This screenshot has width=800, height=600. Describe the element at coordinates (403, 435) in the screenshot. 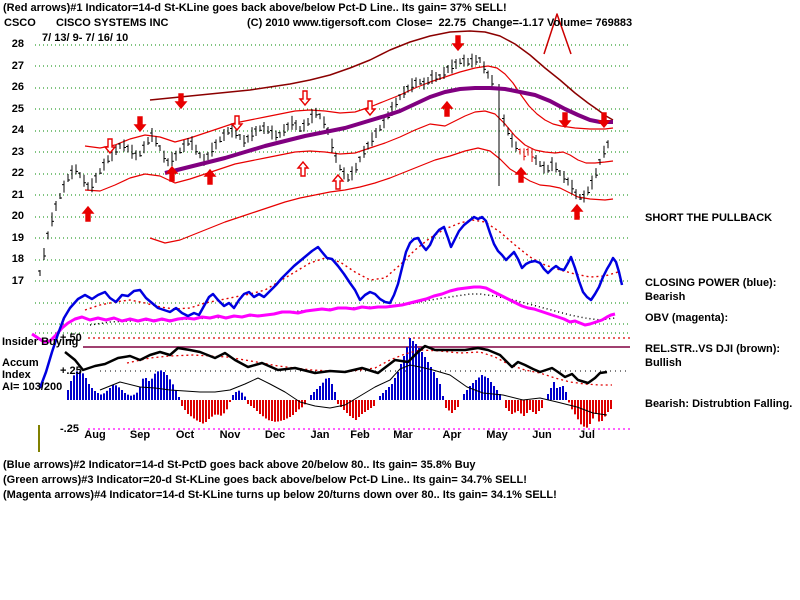

I see `month-label: Mar` at that location.